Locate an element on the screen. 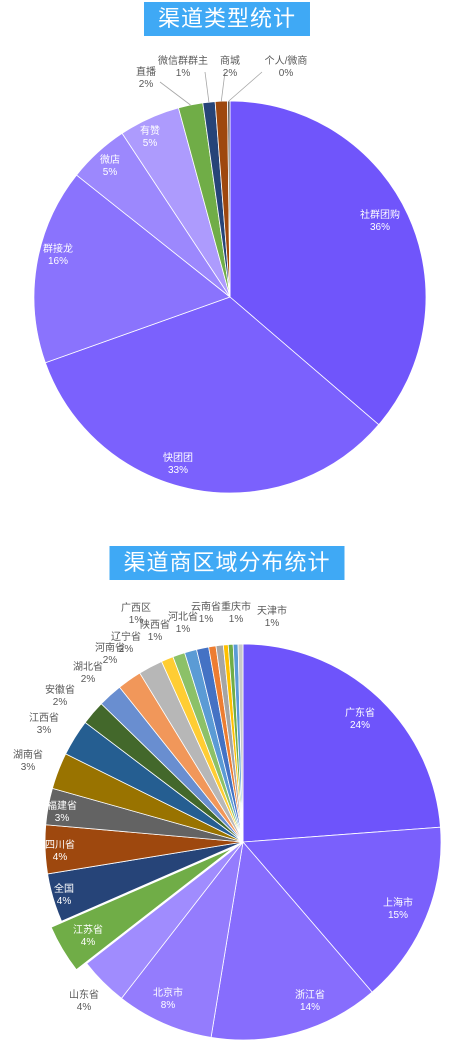 The width and height of the screenshot is (454, 1054). slice-percent-8: 0% is located at coordinates (286, 73).